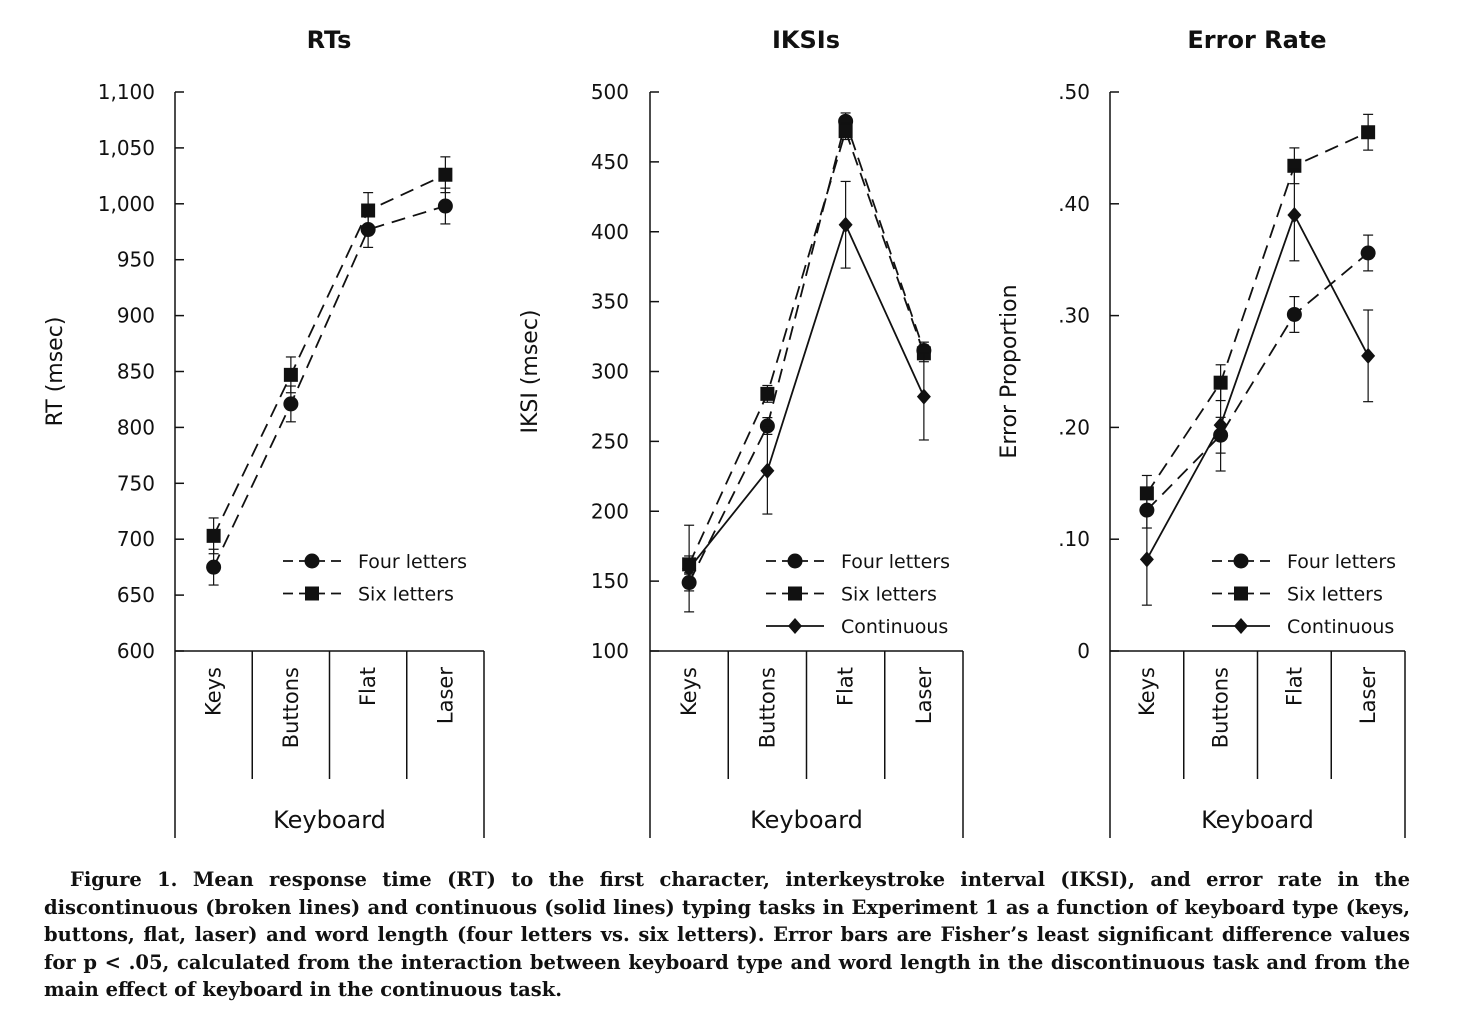 Image resolution: width=1458 pixels, height=1036 pixels. I want to click on y-tick-label: 650, so click(136, 595).